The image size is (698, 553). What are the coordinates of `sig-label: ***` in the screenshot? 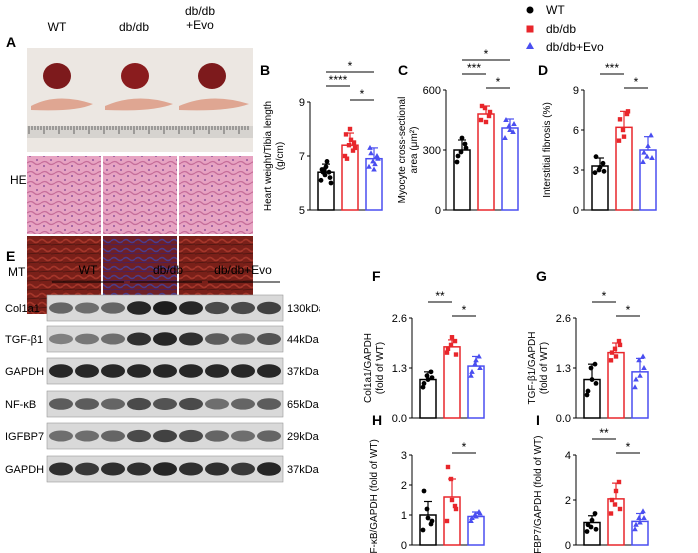 It's located at (612, 68).